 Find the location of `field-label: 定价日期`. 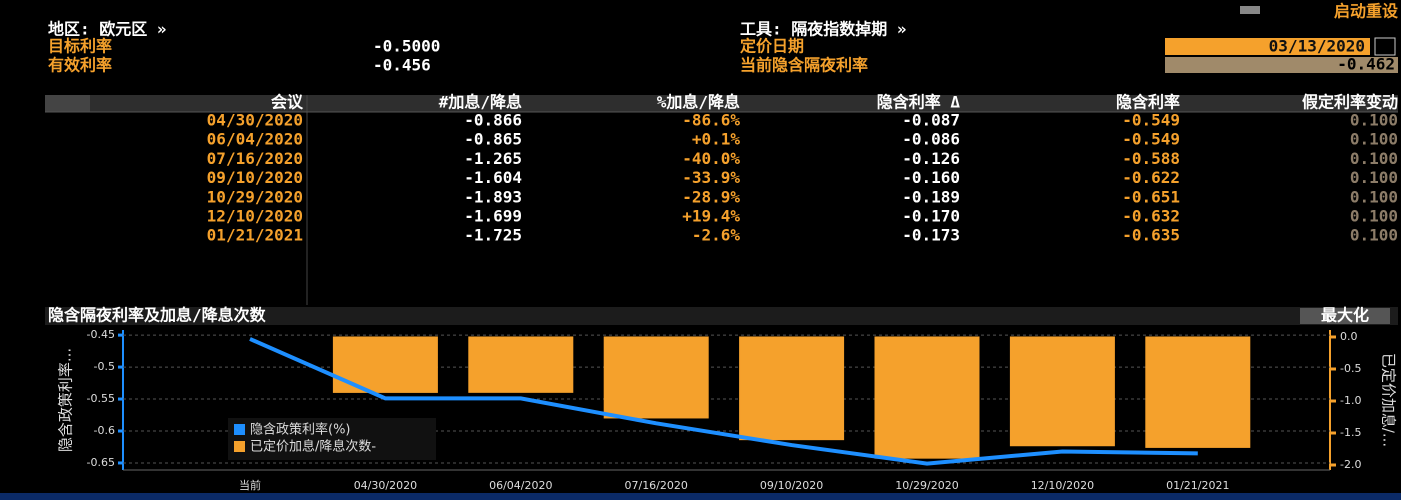

field-label: 定价日期 is located at coordinates (771, 46).